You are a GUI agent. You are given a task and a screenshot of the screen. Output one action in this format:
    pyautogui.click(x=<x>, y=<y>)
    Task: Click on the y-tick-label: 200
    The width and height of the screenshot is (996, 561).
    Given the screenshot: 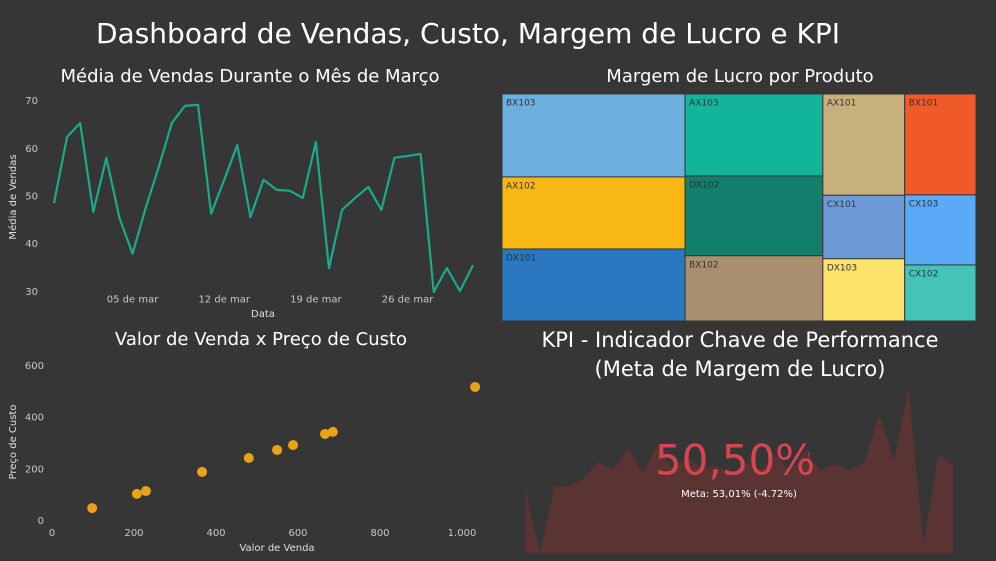 What is the action you would take?
    pyautogui.click(x=34, y=469)
    